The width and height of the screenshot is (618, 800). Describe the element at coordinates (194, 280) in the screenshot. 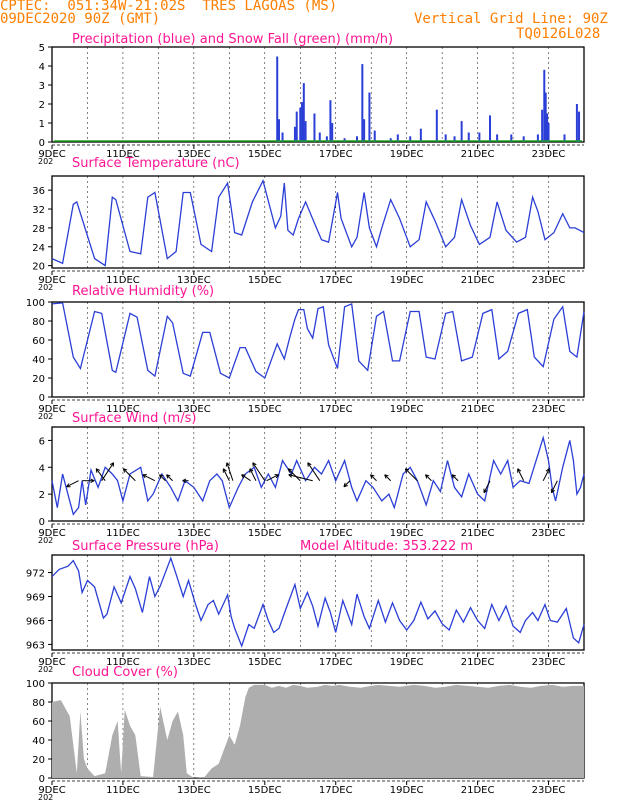

I see `temperature-x-tick-label: 13DEC` at that location.